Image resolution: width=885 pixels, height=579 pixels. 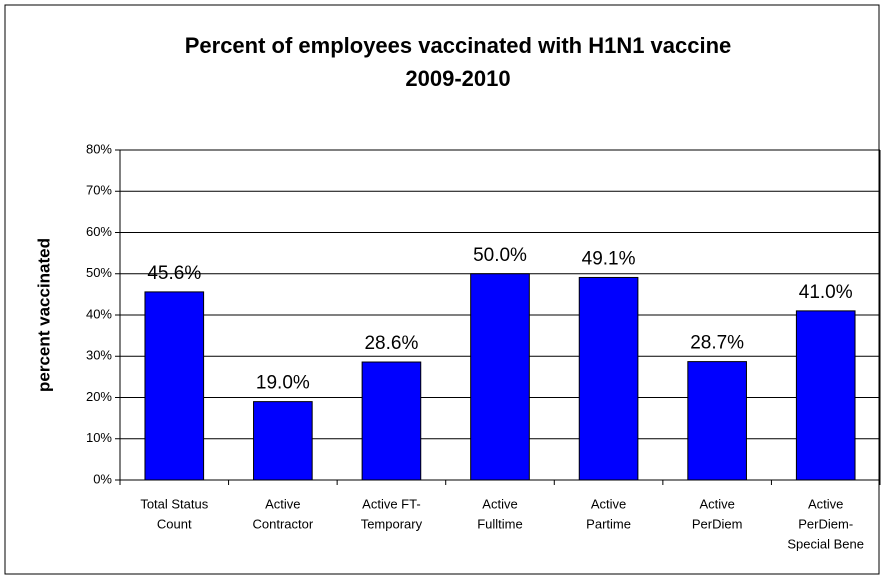 I want to click on x-tick-label: Special Bene, so click(x=825, y=543).